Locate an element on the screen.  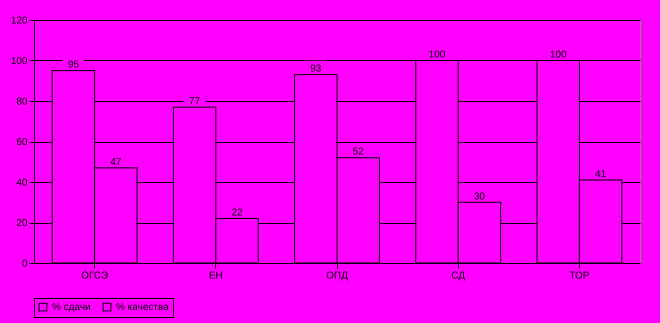
legend-label: % качества is located at coordinates (143, 308).